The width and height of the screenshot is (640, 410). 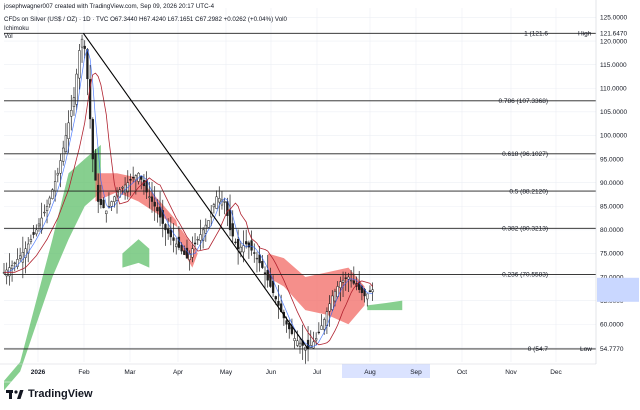 What do you see at coordinates (16, 28) in the screenshot?
I see `indicator-label-ichimoku: Ichimoku` at bounding box center [16, 28].